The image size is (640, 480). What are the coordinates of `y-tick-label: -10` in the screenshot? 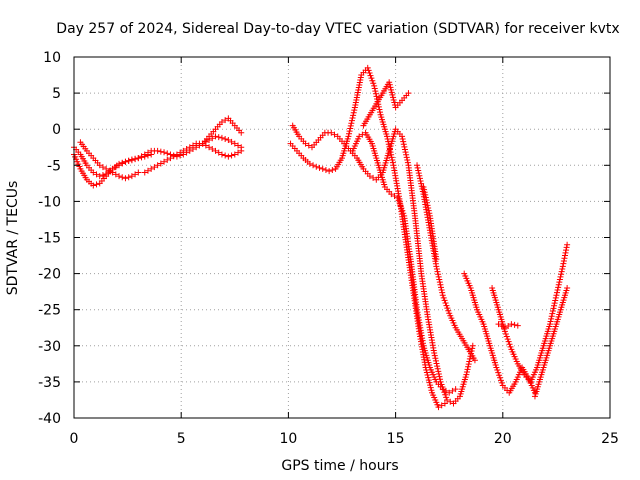 It's located at (49, 202).